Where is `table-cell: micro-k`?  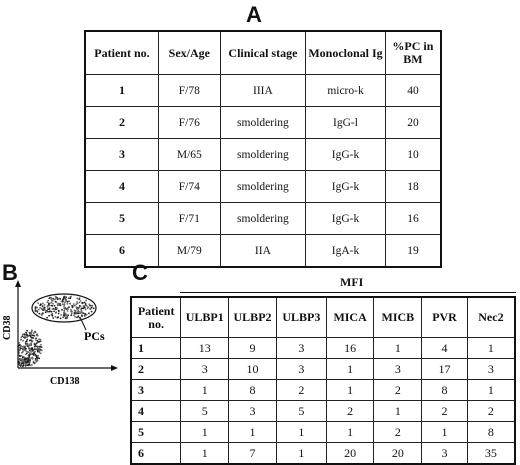
table-cell: micro-k is located at coordinates (345, 90).